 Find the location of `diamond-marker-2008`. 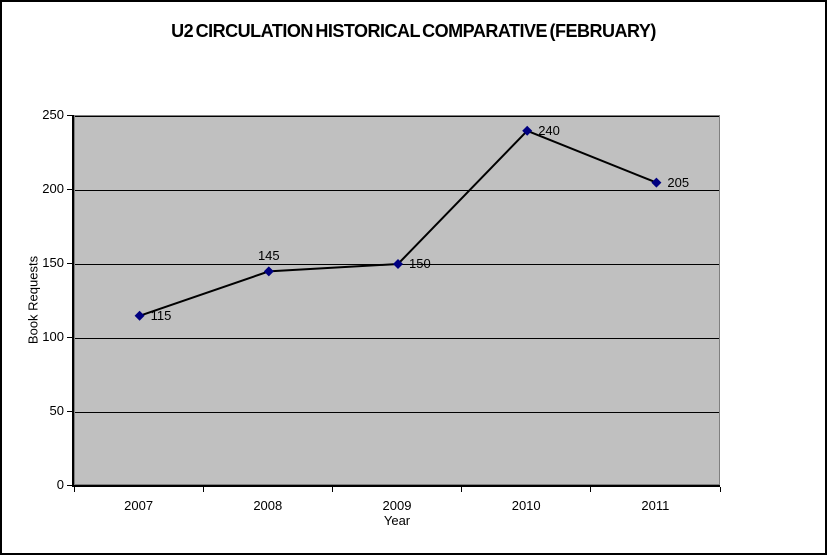

diamond-marker-2008 is located at coordinates (268, 271).